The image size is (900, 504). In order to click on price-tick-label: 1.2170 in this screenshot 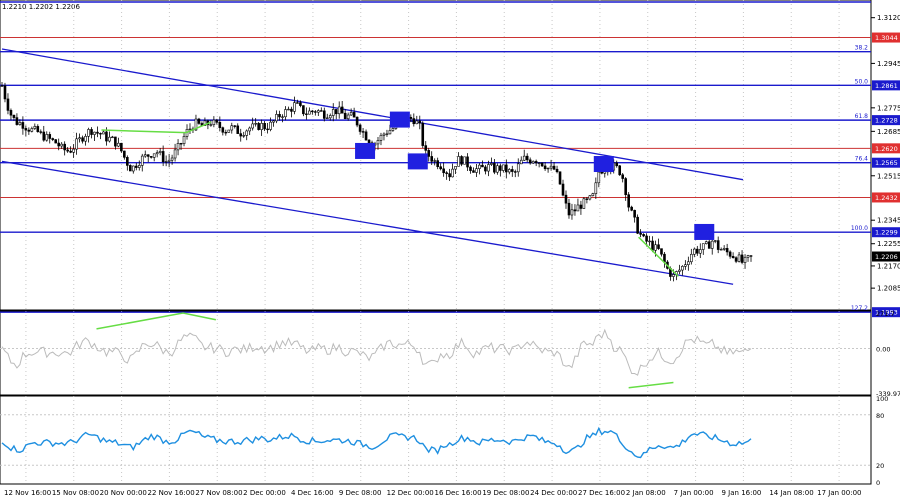, I will do `click(888, 266)`.